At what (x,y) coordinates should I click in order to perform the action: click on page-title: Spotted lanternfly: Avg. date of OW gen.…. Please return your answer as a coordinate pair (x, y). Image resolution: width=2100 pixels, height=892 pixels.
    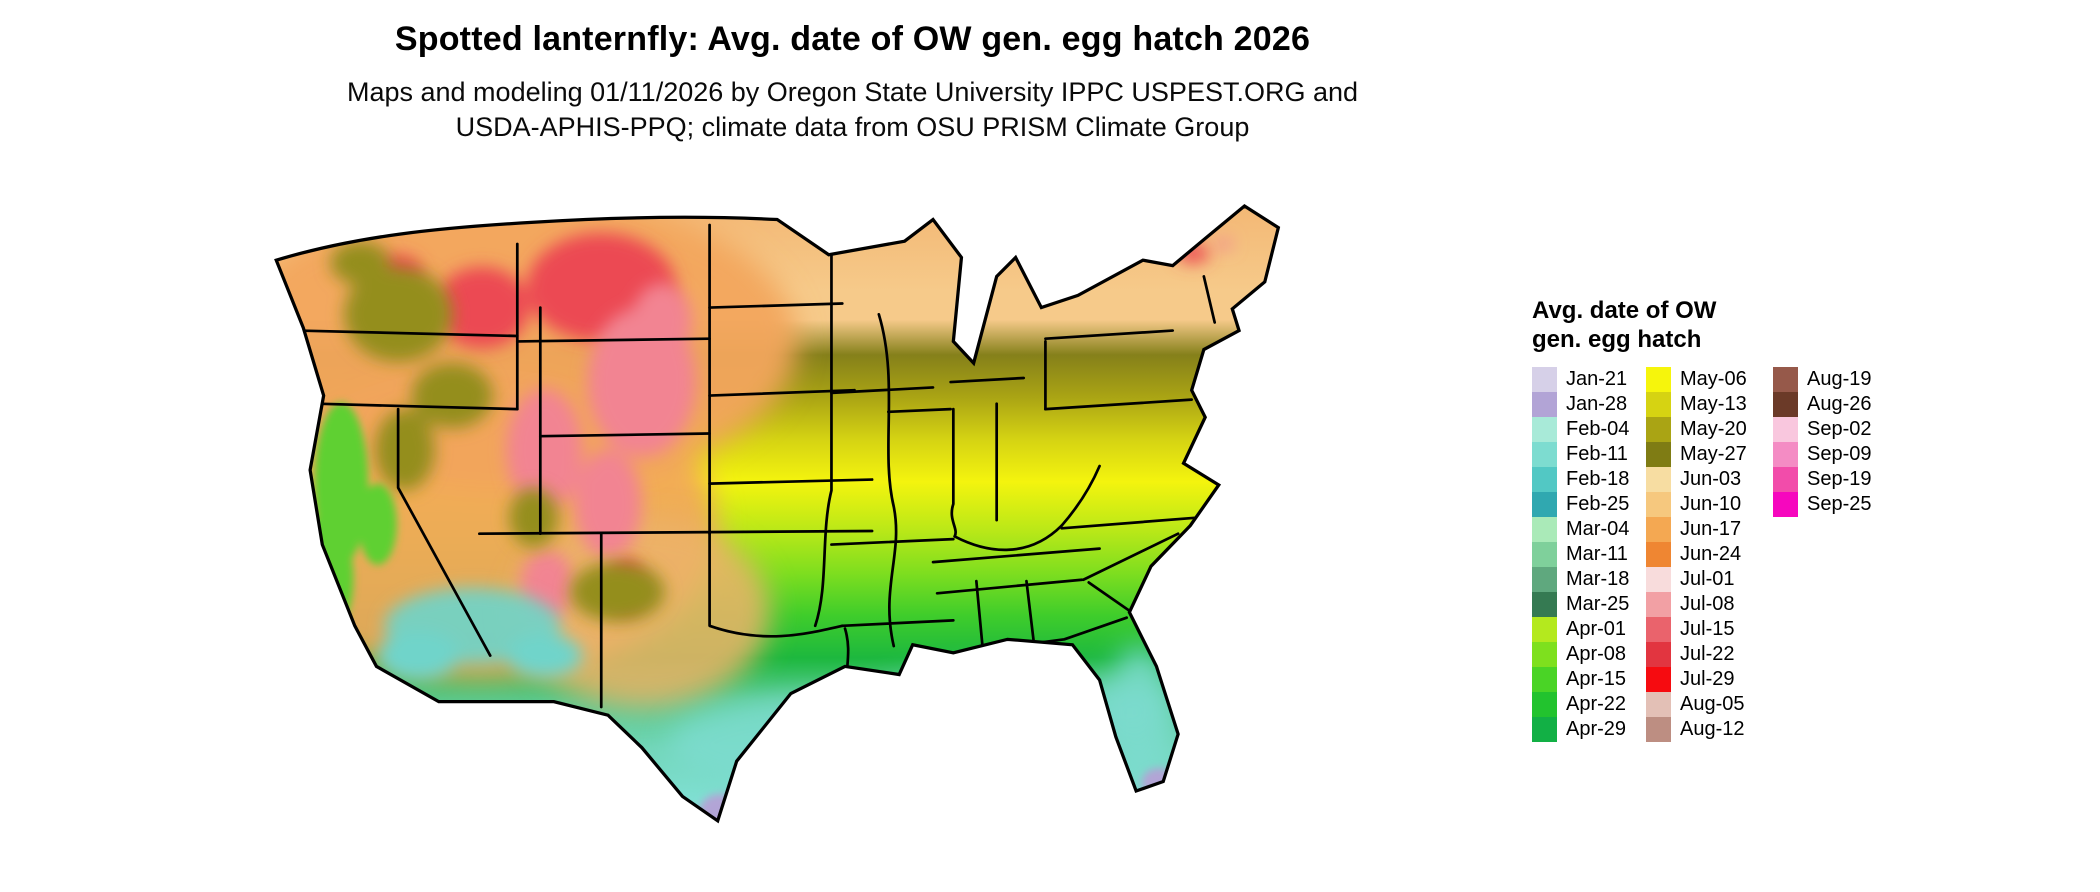
    Looking at the image, I should click on (852, 39).